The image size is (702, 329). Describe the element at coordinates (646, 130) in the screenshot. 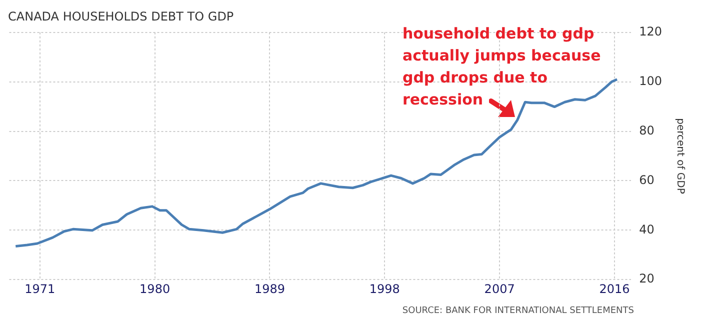

I see `y-tick-label: 80` at that location.